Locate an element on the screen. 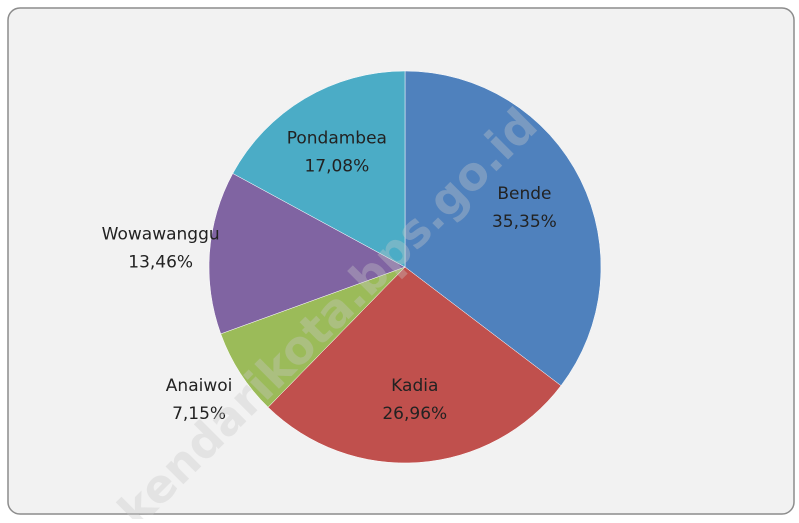 The height and width of the screenshot is (523, 799). slice-label: Anaiwoi is located at coordinates (199, 386).